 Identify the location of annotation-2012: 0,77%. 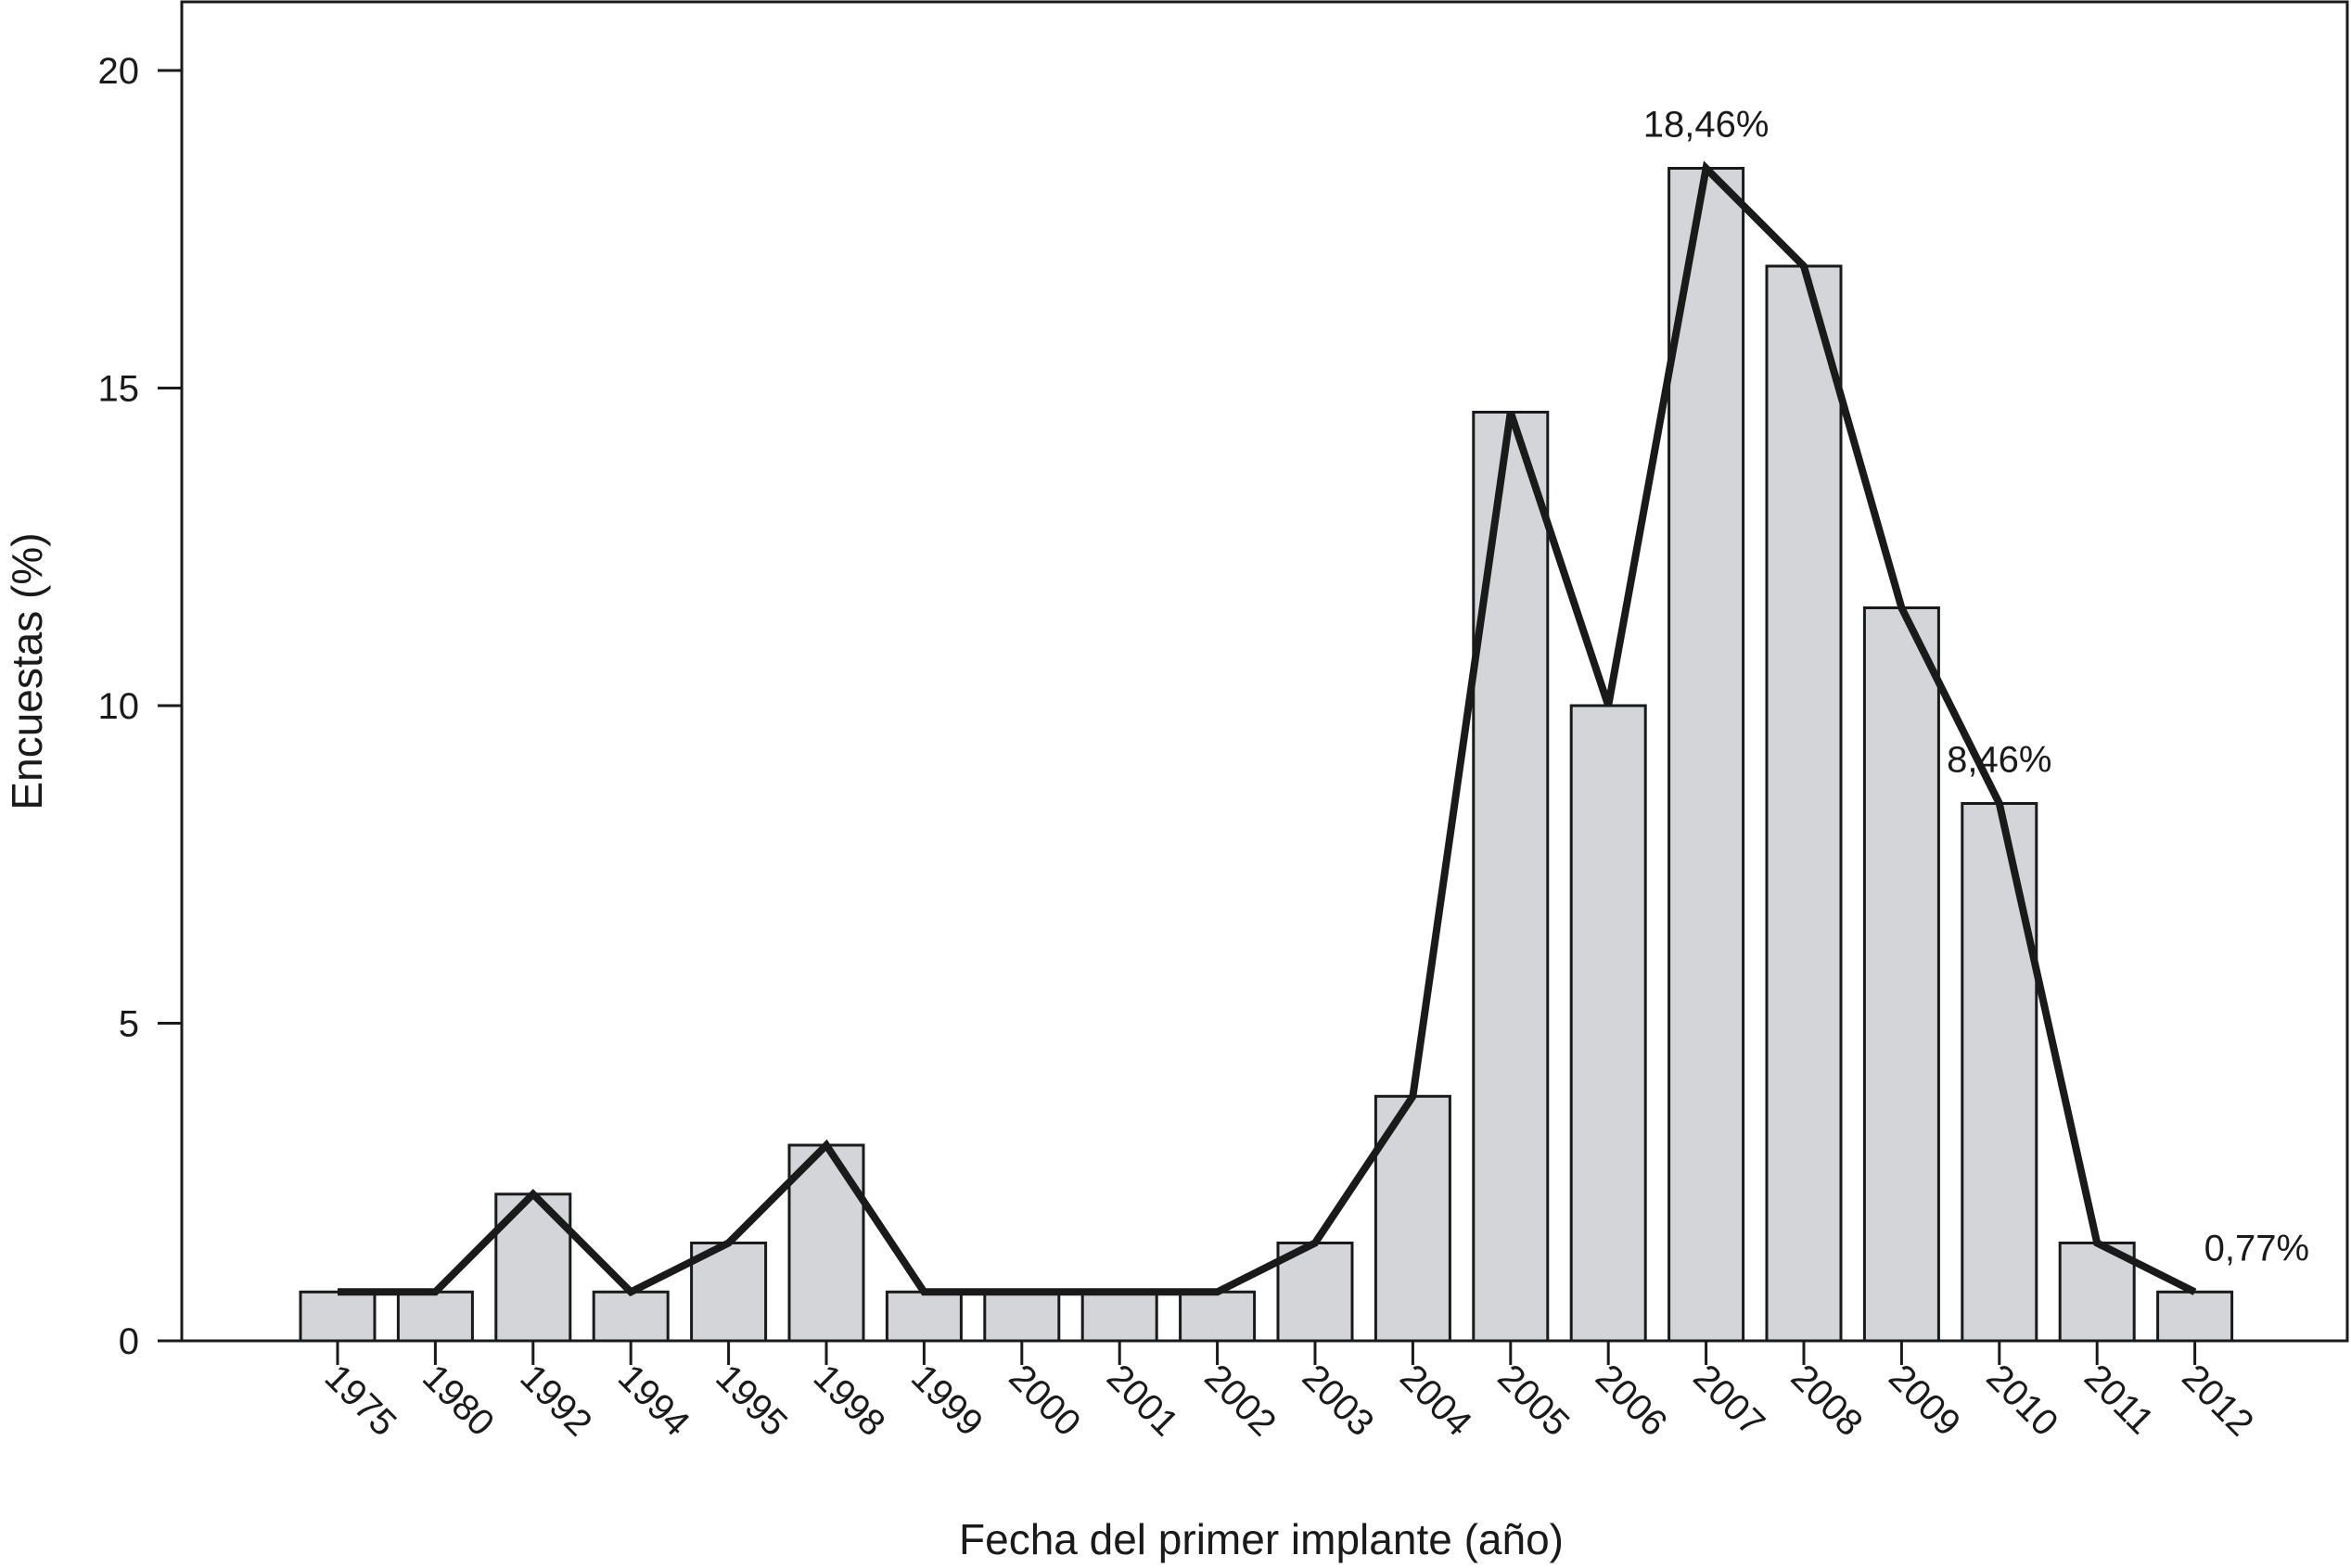
(2257, 1248).